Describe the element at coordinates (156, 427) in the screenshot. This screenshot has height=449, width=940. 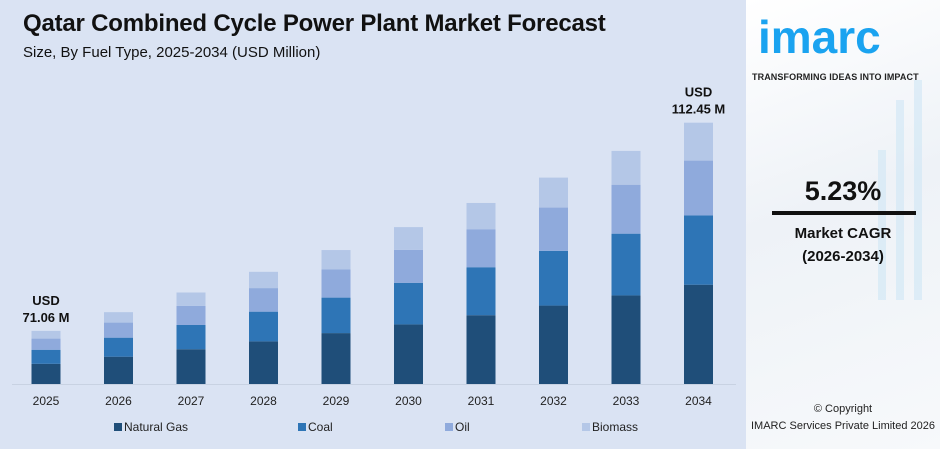
I see `legend-label: Natural Gas` at that location.